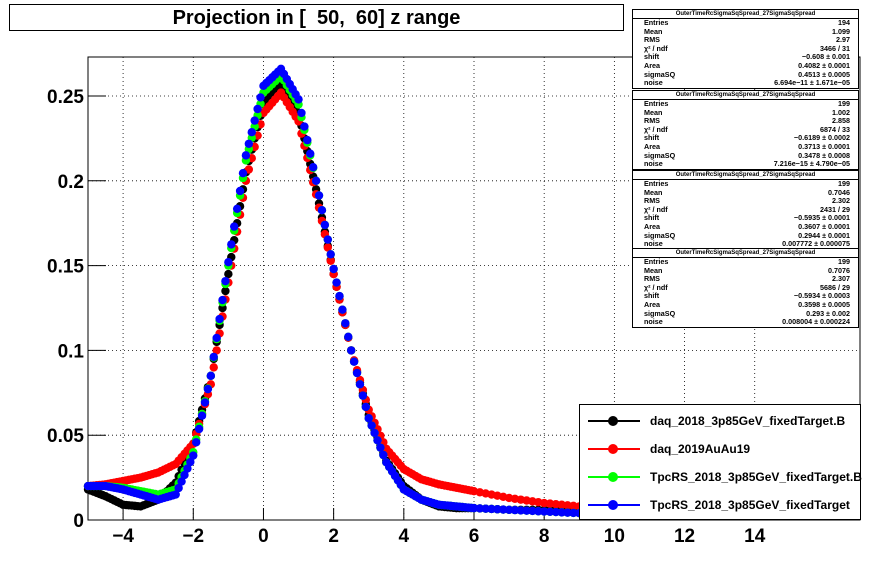  I want to click on stats-row: χ² / ndf 5686 / 29, so click(745, 288).